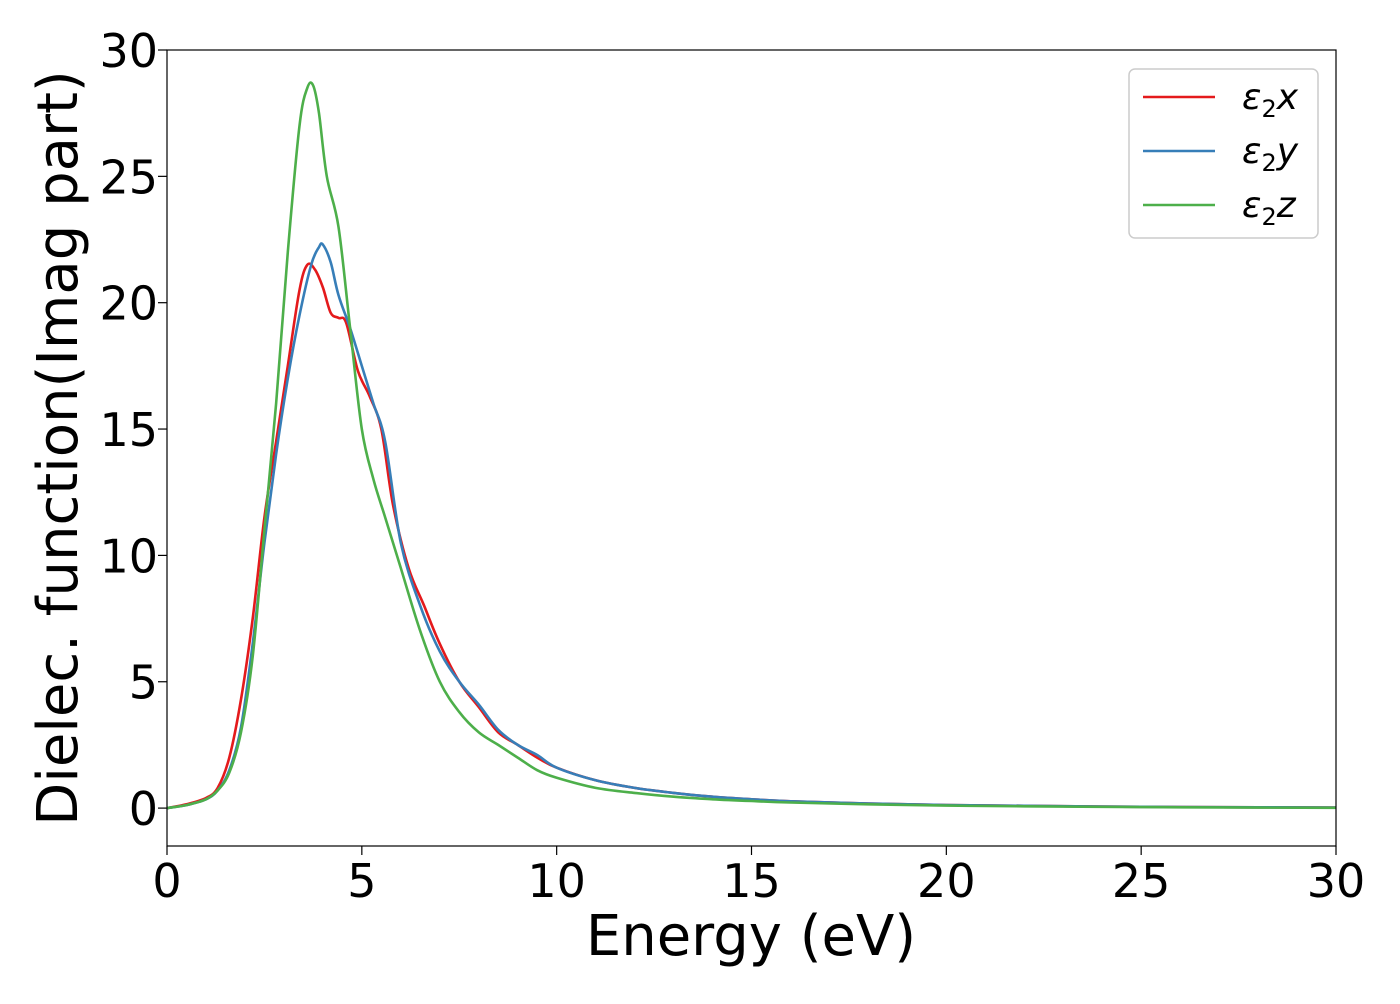 The width and height of the screenshot is (1400, 1004). What do you see at coordinates (128, 430) in the screenshot?
I see `y-tick-label: 15` at bounding box center [128, 430].